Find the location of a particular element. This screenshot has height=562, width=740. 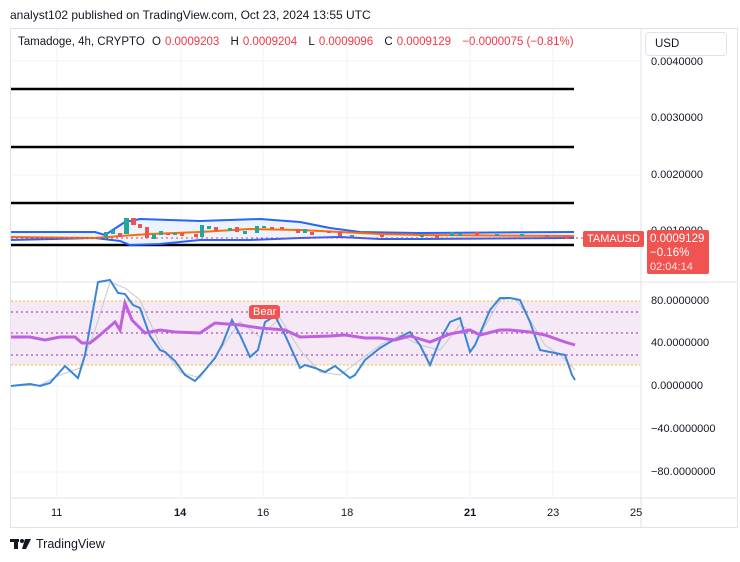

high-value: 0.0009204 is located at coordinates (270, 42).